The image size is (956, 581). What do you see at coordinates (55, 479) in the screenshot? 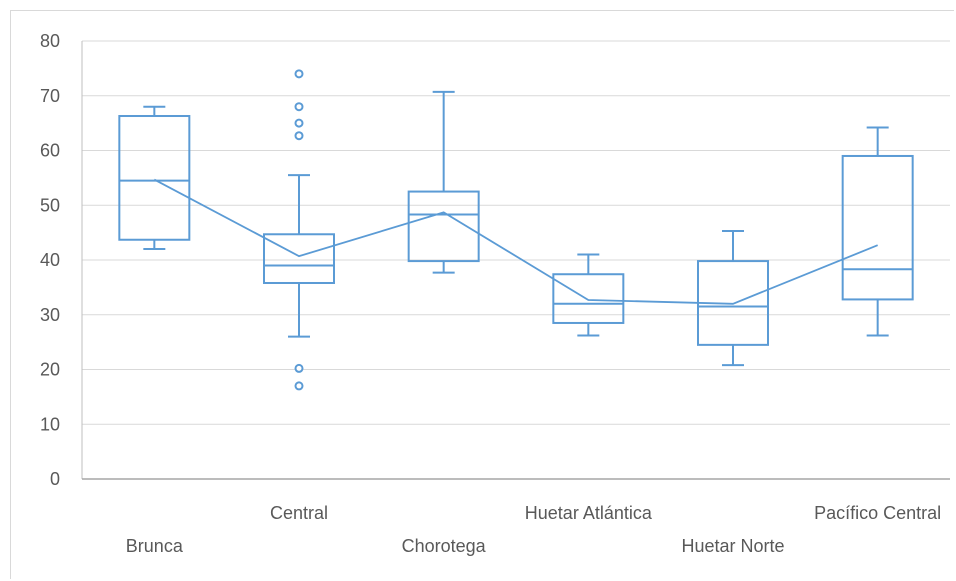
I see `y-tick-label-0: 0` at bounding box center [55, 479].